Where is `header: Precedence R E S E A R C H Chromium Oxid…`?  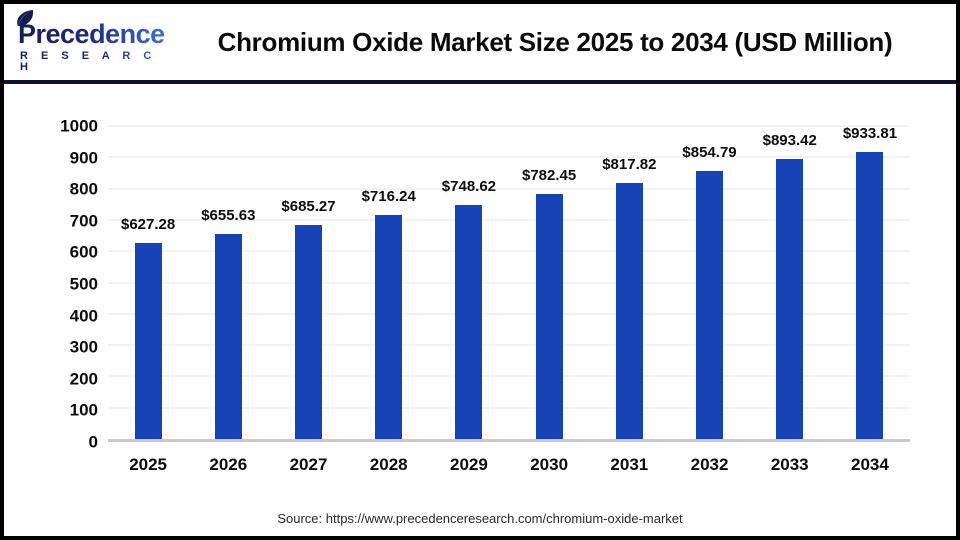
header: Precedence R E S E A R C H Chromium Oxid… is located at coordinates (480, 42).